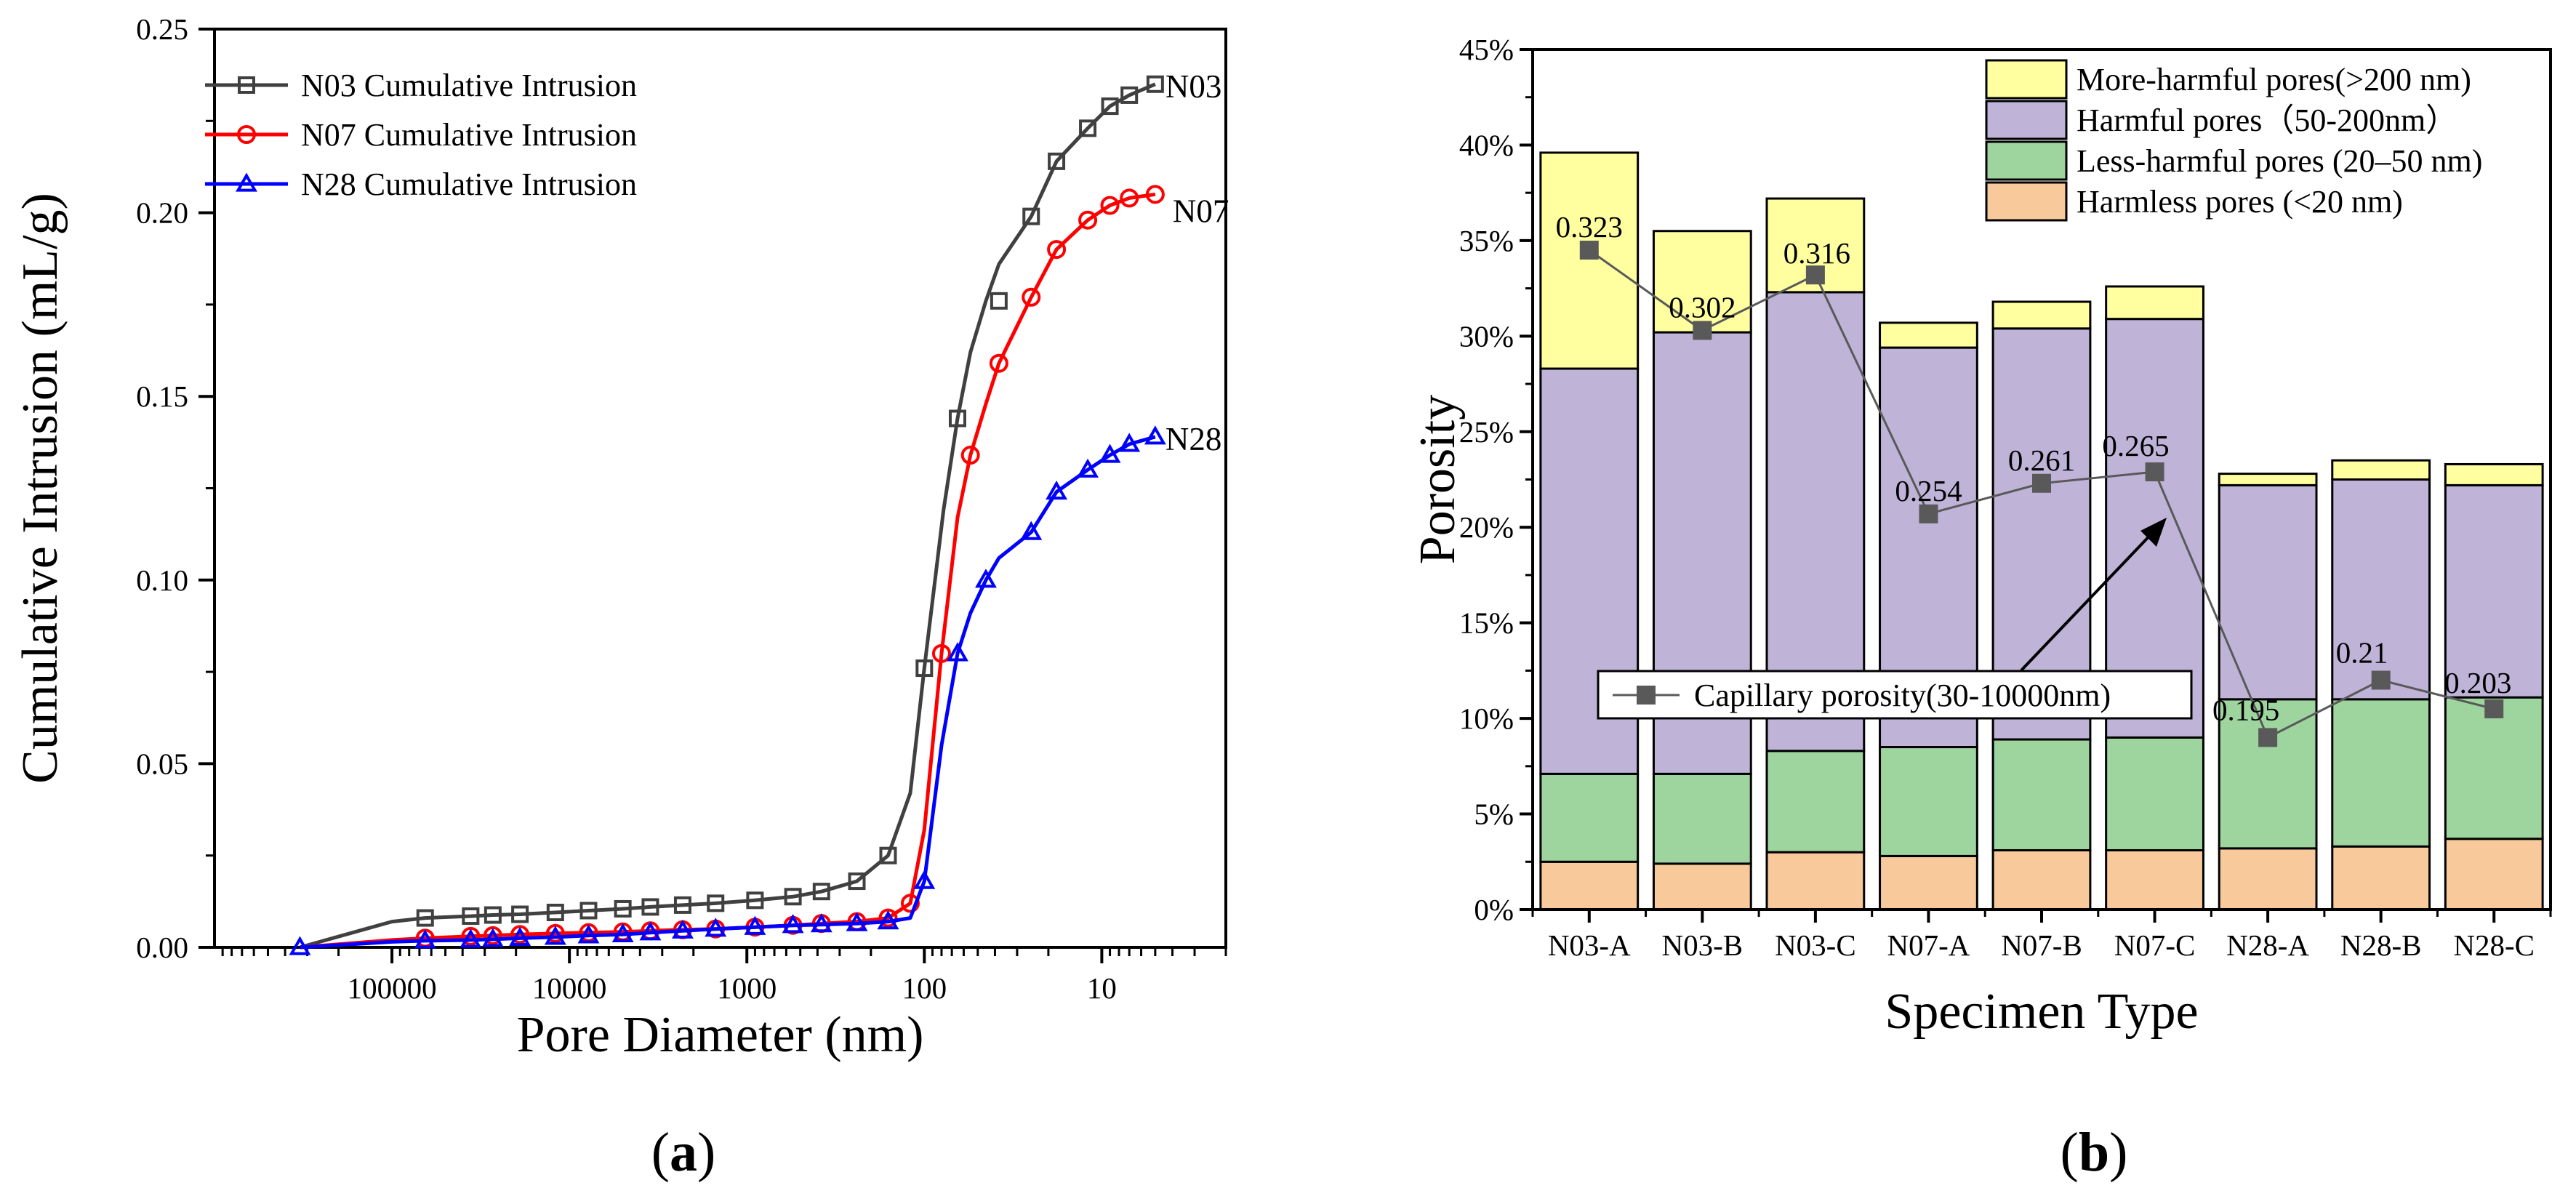 The height and width of the screenshot is (1204, 2576). What do you see at coordinates (2041, 1012) in the screenshot?
I see `panel-b-x-axis-title: Specimen Type` at bounding box center [2041, 1012].